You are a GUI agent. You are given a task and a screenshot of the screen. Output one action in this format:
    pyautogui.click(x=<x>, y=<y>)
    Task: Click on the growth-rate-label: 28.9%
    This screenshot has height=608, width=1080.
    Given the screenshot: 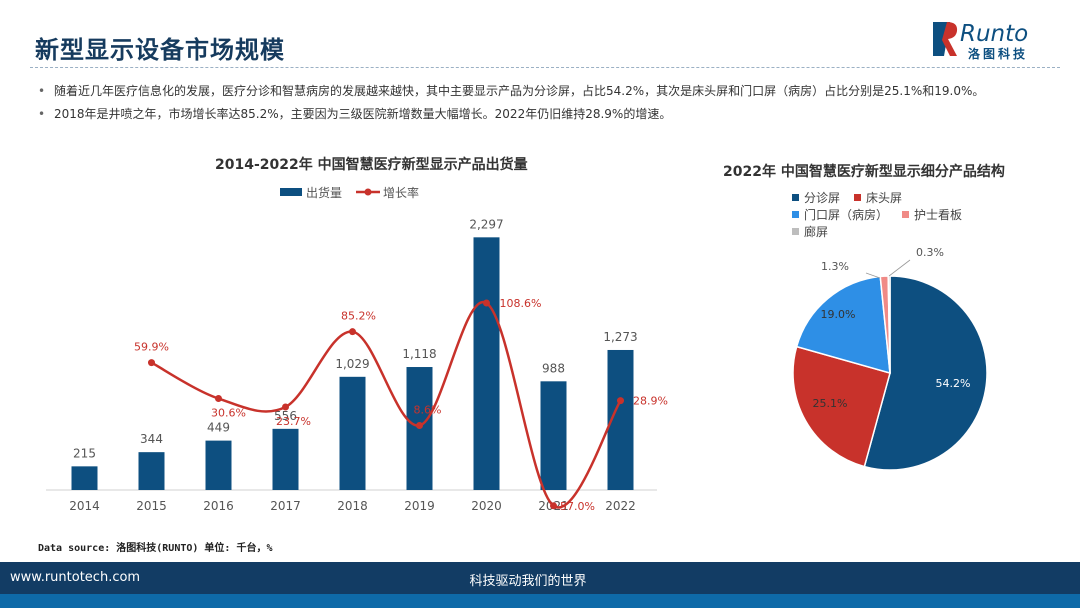 What is the action you would take?
    pyautogui.click(x=650, y=401)
    